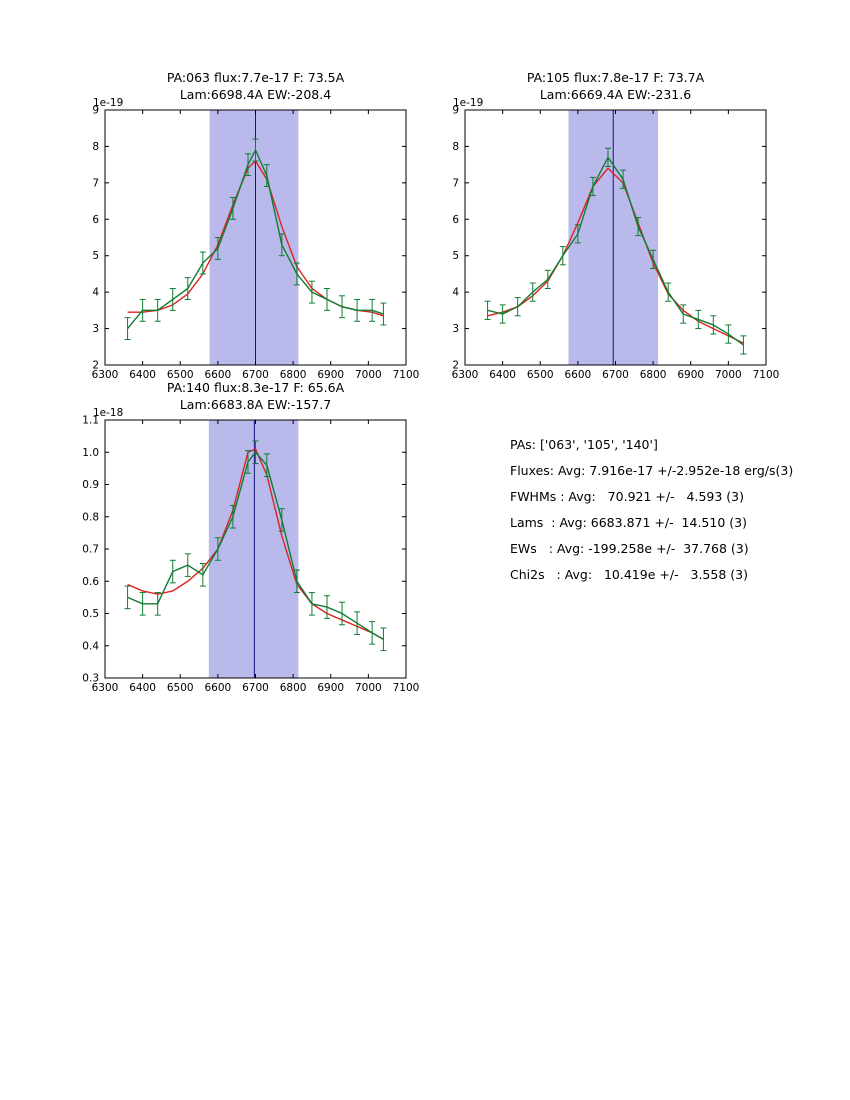  I want to click on chart-title-line1: PA:140 flux:8.3e-17 F: 65.6A, so click(255, 387).